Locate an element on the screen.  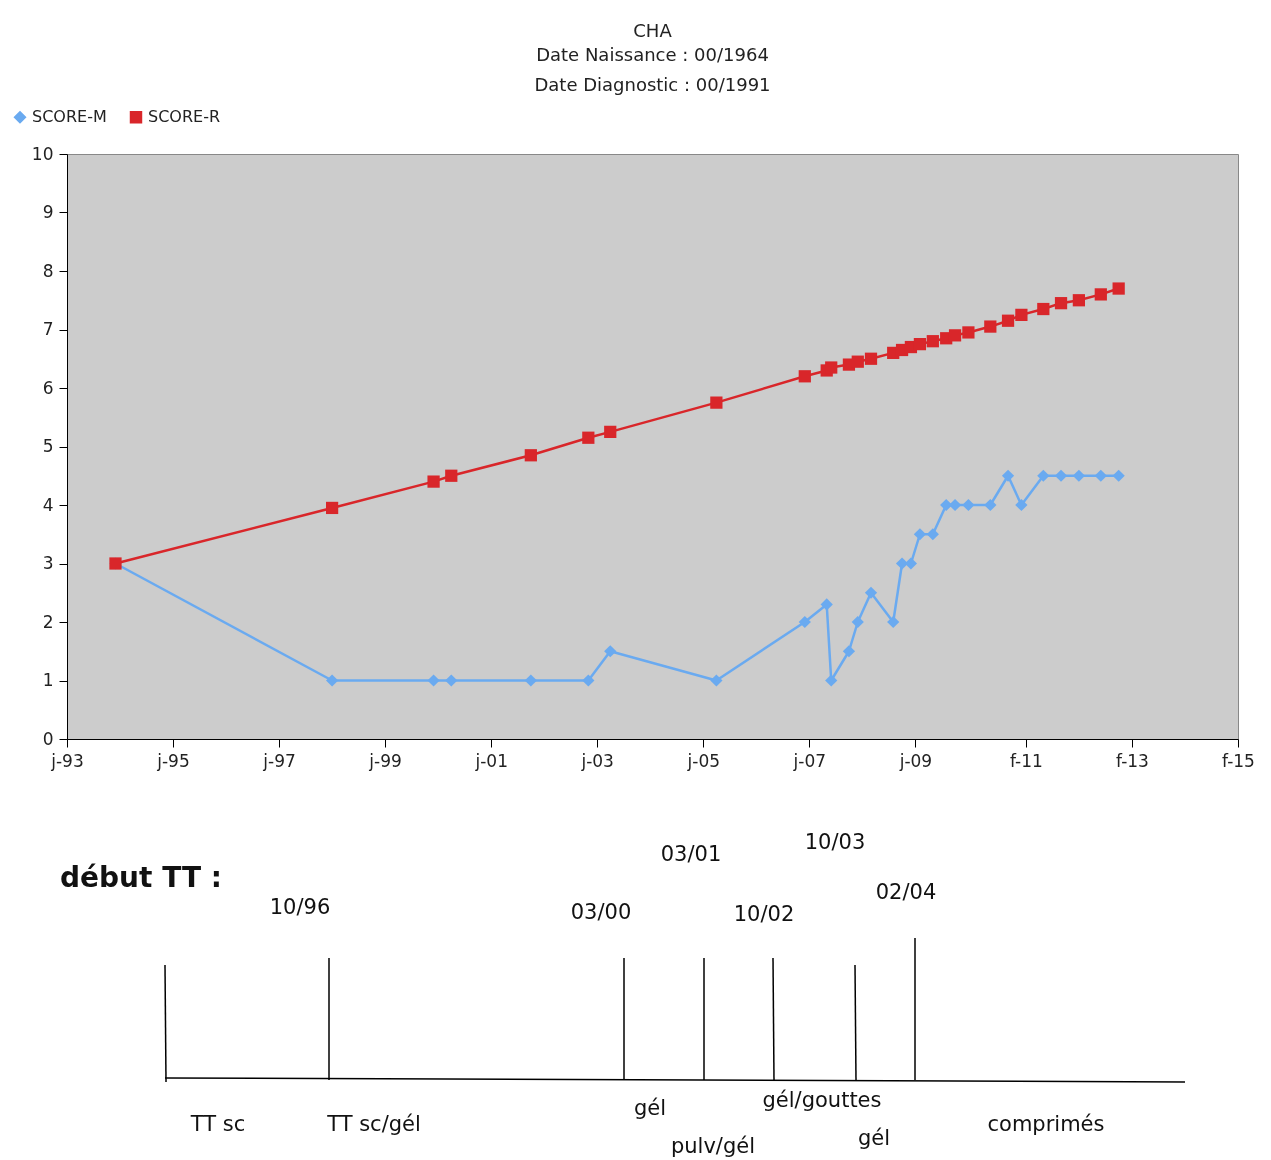
y-tick-label: 3 is located at coordinates (48, 563).